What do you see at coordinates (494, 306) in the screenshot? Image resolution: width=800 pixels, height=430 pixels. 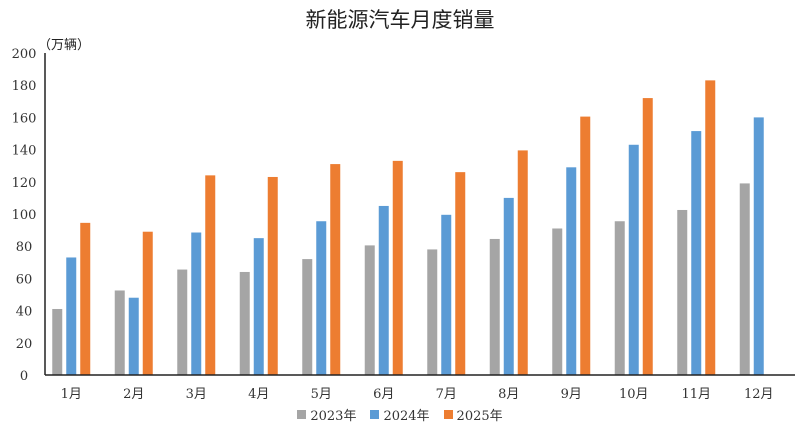 I see `bar-2023年-8月` at bounding box center [494, 306].